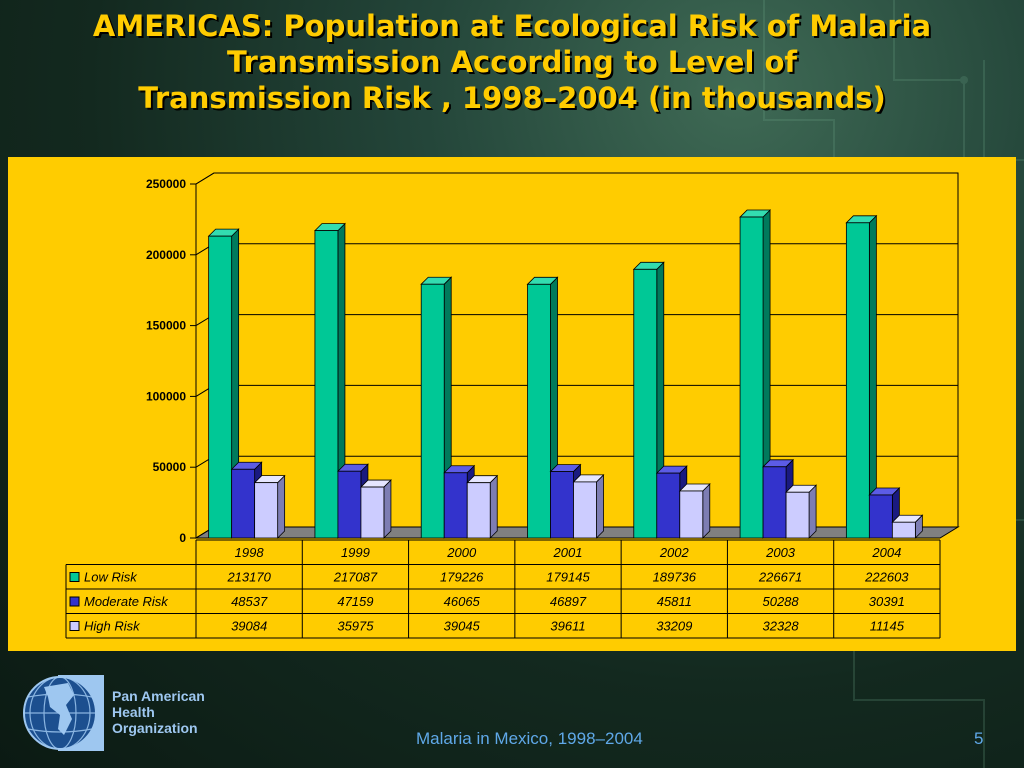 Image resolution: width=1024 pixels, height=768 pixels. What do you see at coordinates (155, 728) in the screenshot?
I see `org-name-line-3: Organization` at bounding box center [155, 728].